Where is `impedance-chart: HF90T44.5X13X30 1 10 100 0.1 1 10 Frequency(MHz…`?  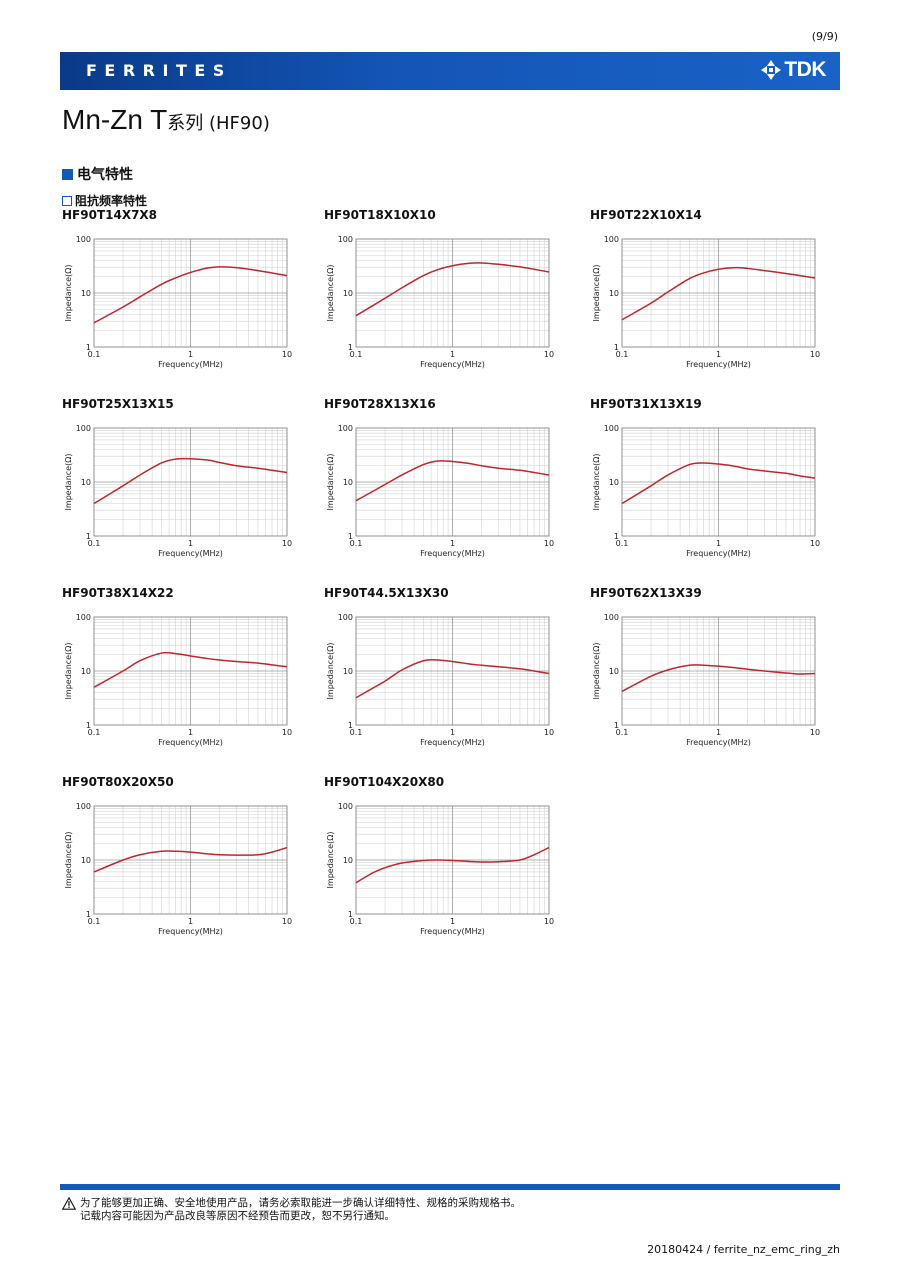 impedance-chart: HF90T44.5X13X30 1 10 100 0.1 1 10 Frequency(MHz… is located at coordinates (449, 676).